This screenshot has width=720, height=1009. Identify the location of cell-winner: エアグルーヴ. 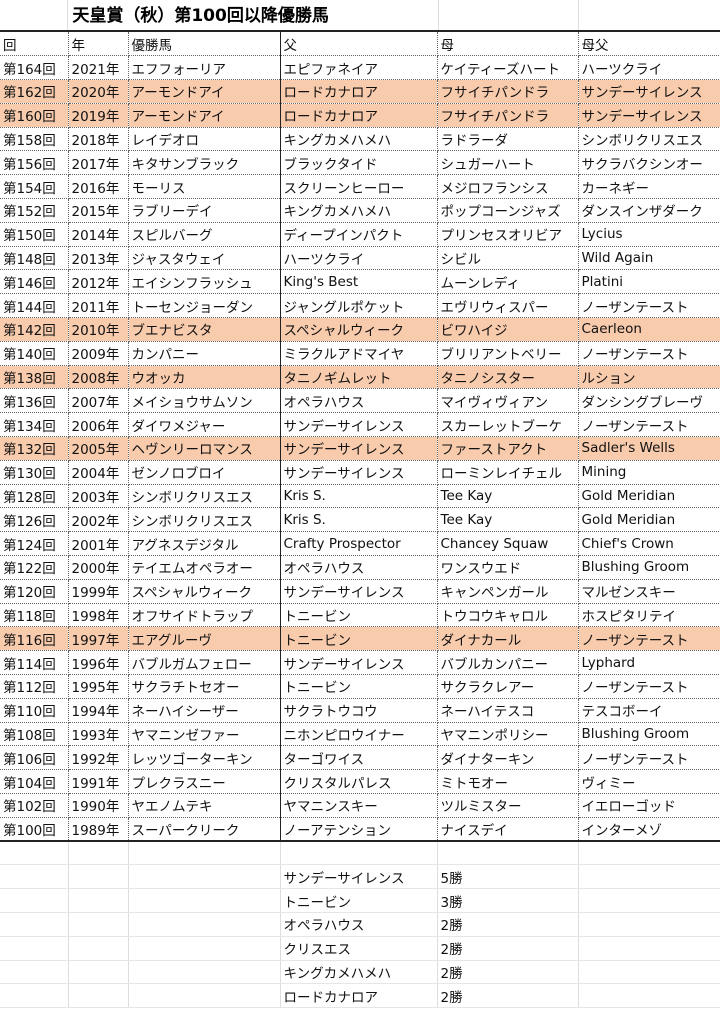
(204, 639).